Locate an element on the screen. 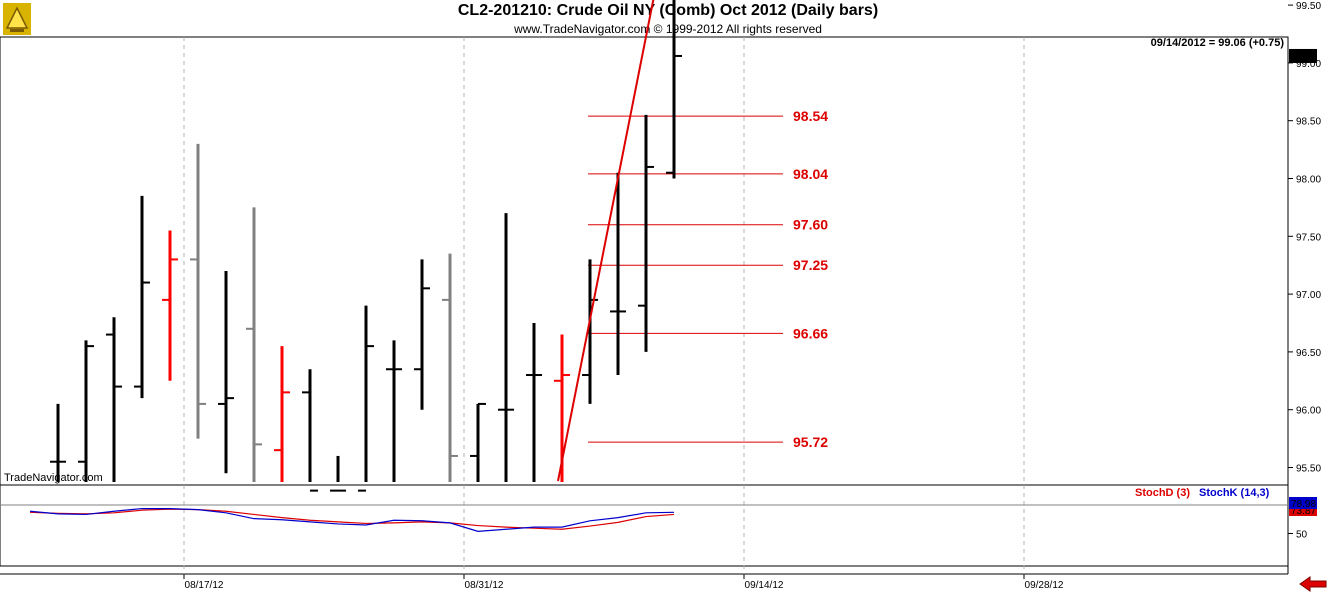 The image size is (1336, 594). y-tick-label: 96.50 is located at coordinates (1308, 353).